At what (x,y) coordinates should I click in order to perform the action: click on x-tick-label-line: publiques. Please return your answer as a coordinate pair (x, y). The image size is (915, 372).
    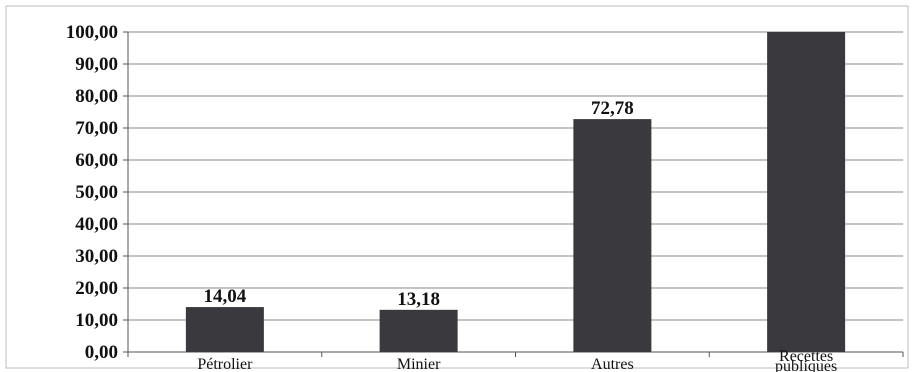
    Looking at the image, I should click on (806, 365).